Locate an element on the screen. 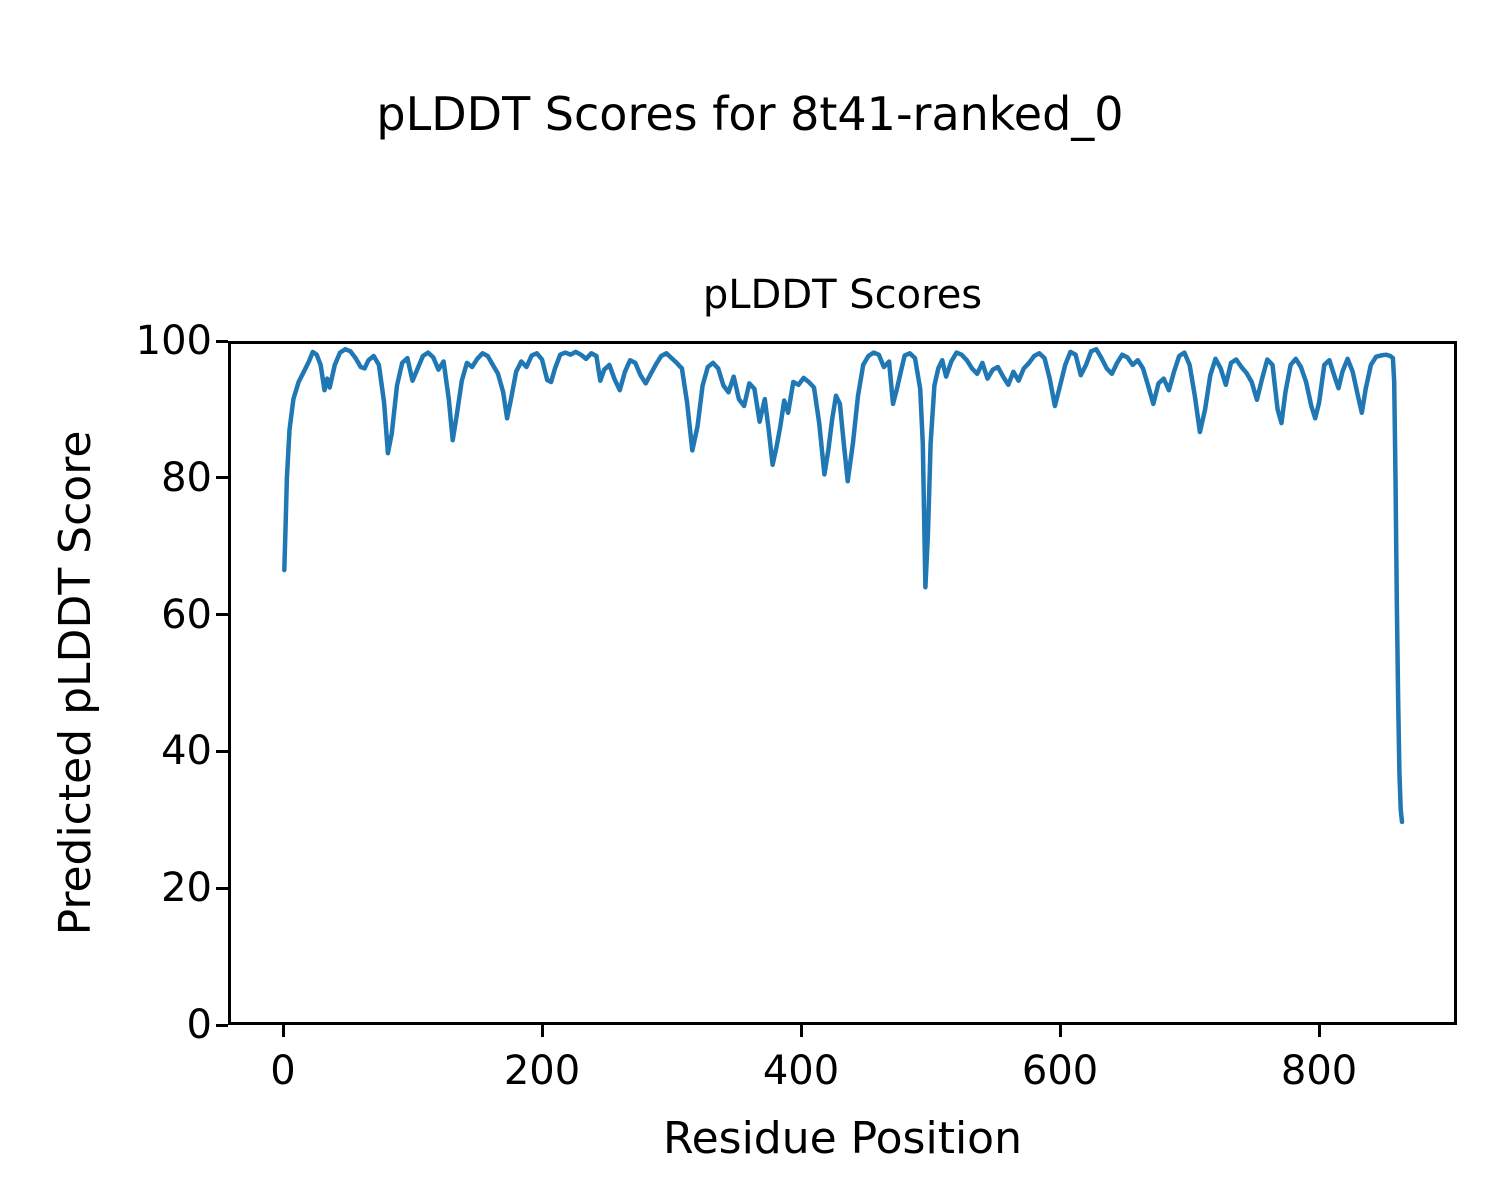 This screenshot has height=1200, width=1500. figure-title: pLDDT Scores for 8t41-ranked_0 is located at coordinates (750, 114).